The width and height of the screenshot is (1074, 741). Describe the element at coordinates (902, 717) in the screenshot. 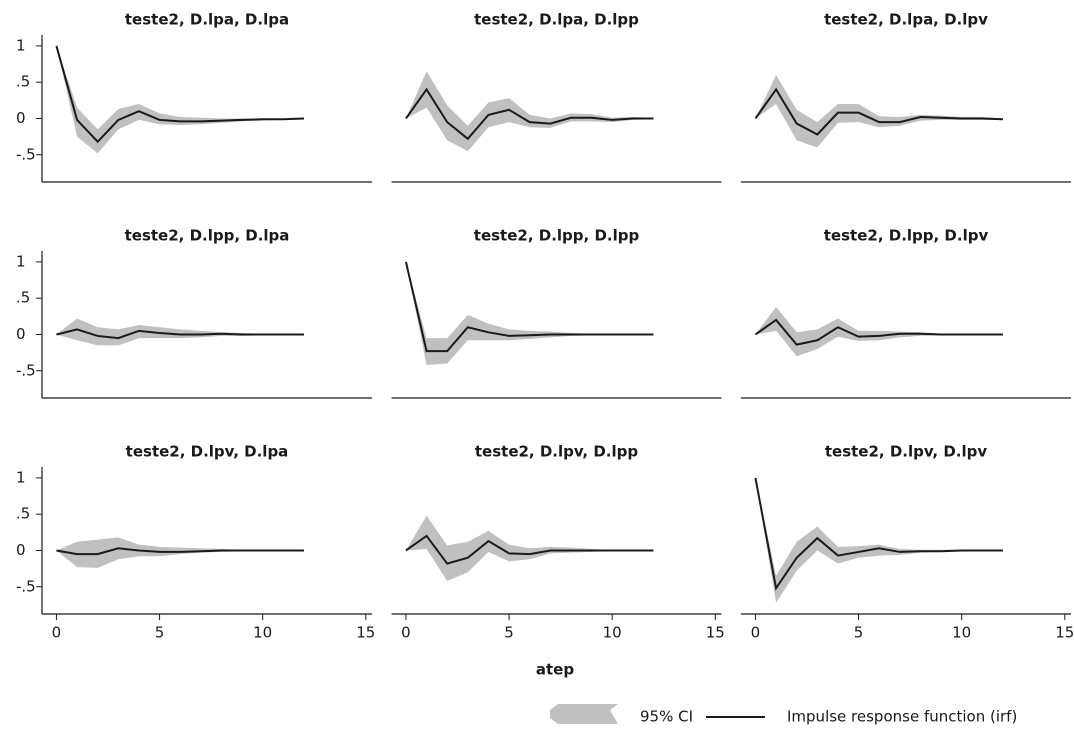

I see `legend-label: Impulse response function (irf)` at that location.